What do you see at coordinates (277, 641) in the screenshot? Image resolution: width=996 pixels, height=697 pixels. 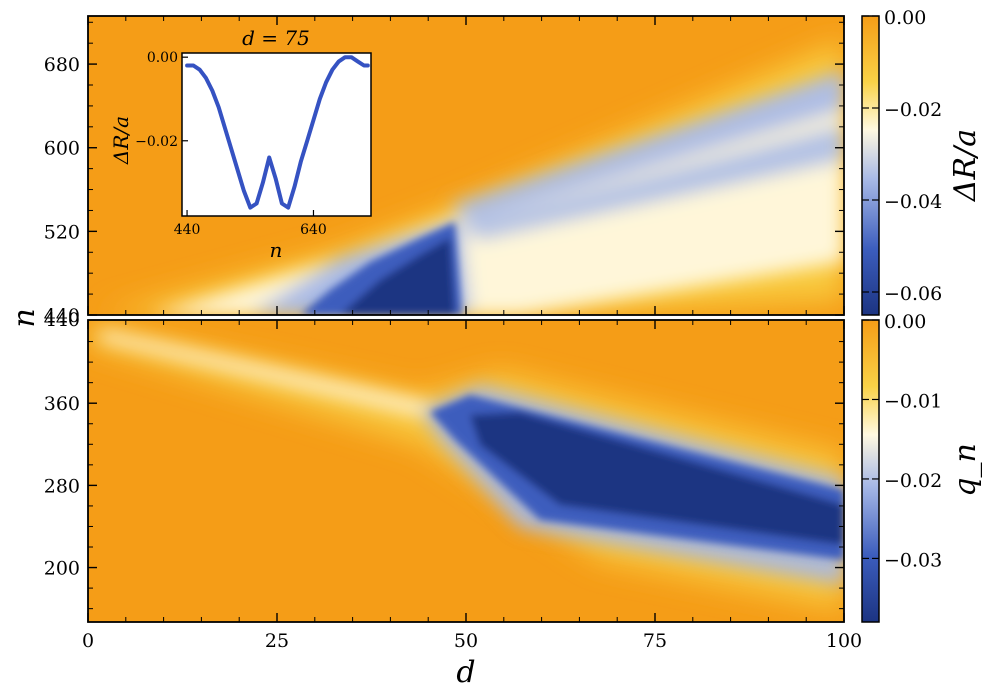 I see `x-tick-label: 25` at bounding box center [277, 641].